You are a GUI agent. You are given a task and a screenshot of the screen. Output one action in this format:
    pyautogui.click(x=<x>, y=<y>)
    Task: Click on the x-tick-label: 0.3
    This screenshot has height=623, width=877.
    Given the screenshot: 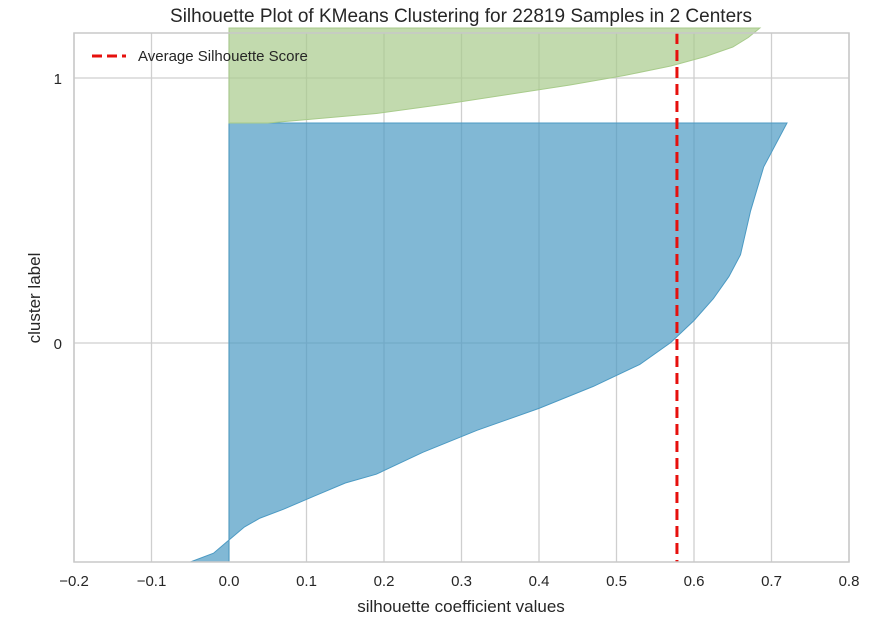 What is the action you would take?
    pyautogui.click(x=461, y=581)
    